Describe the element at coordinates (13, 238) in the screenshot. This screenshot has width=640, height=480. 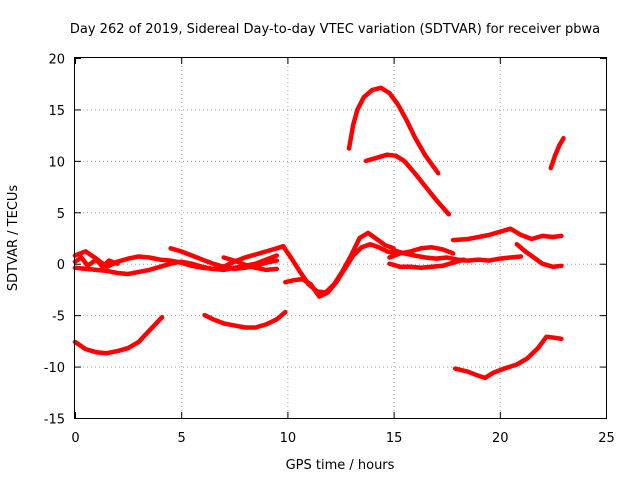
I see `y-axis-label: SDTVAR / TECUs` at that location.